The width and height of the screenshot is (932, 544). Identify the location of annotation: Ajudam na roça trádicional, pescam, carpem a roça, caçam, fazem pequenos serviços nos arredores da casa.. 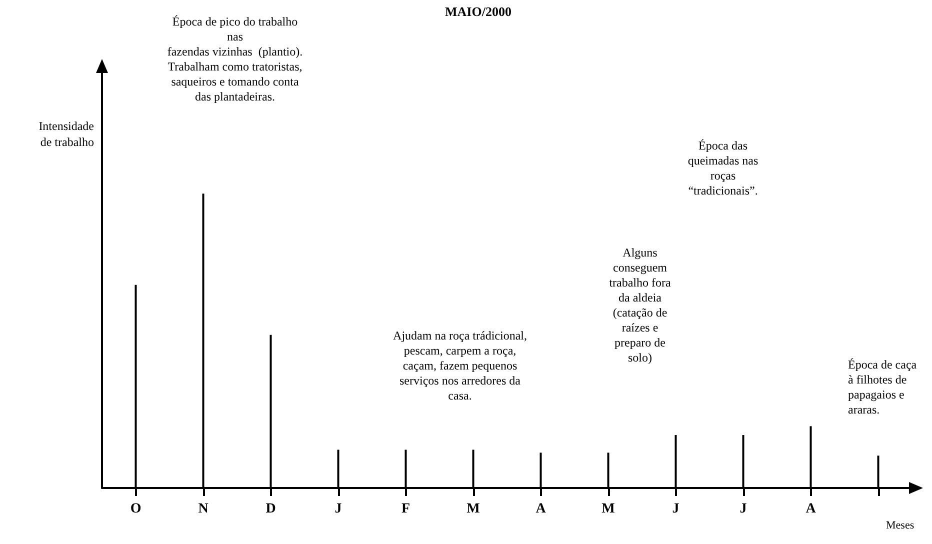
(460, 365).